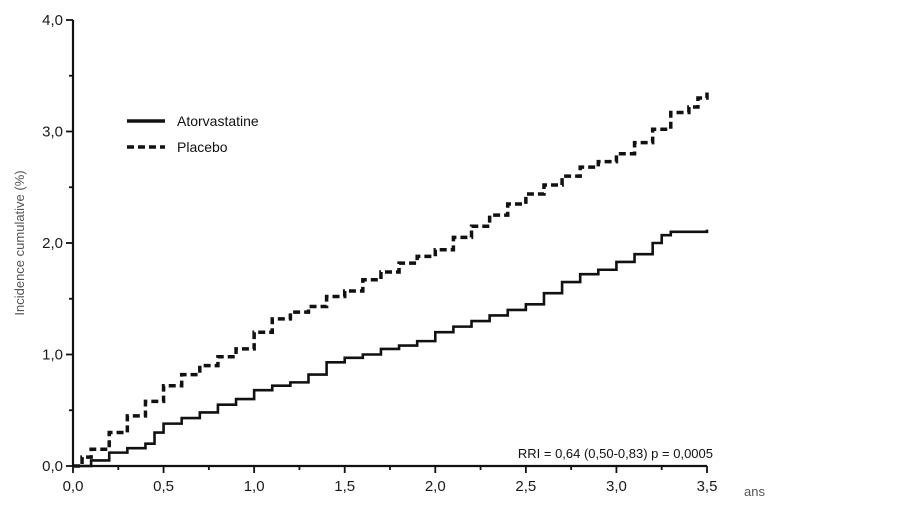  What do you see at coordinates (707, 486) in the screenshot?
I see `x-tick-label: 3,5` at bounding box center [707, 486].